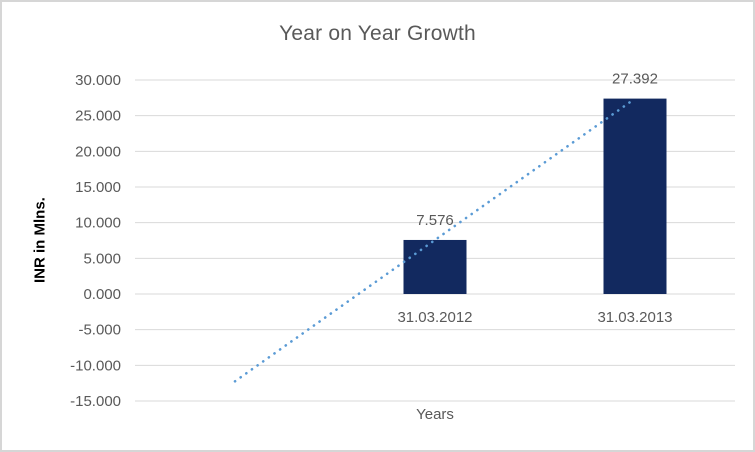 This screenshot has height=452, width=755. What do you see at coordinates (98, 80) in the screenshot?
I see `y-tick-label: 30.000` at bounding box center [98, 80].